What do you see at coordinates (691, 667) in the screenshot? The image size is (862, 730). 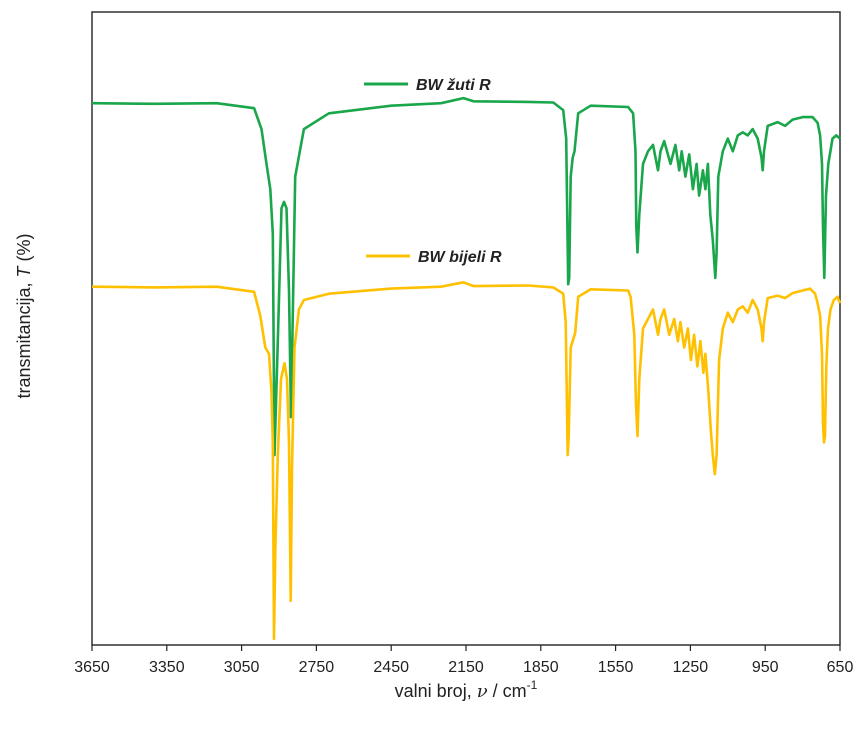 I see `x-tick-label: 1250` at bounding box center [691, 667].